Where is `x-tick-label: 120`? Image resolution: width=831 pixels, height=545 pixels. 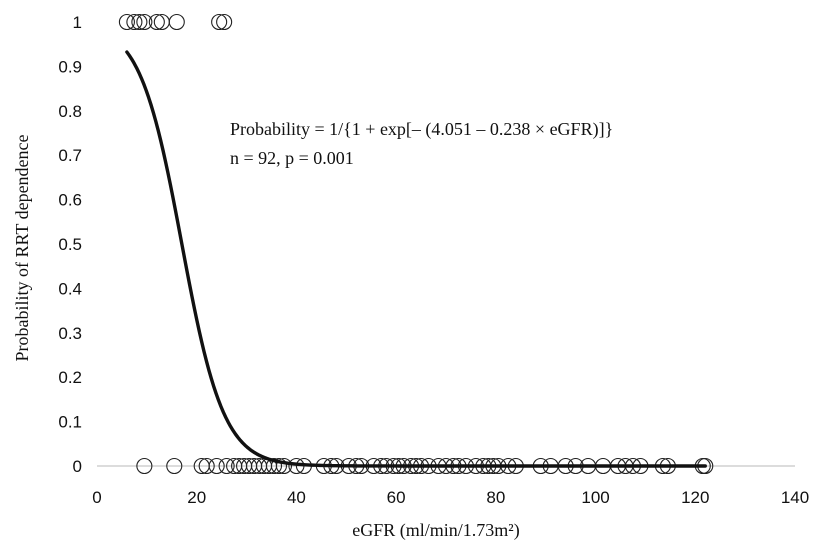 x-tick-label: 120 is located at coordinates (695, 497).